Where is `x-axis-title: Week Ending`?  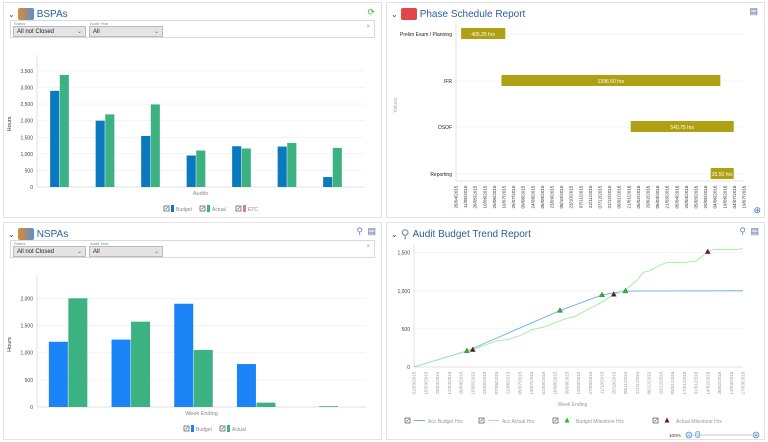 x-axis-title: Week Ending is located at coordinates (201, 414).